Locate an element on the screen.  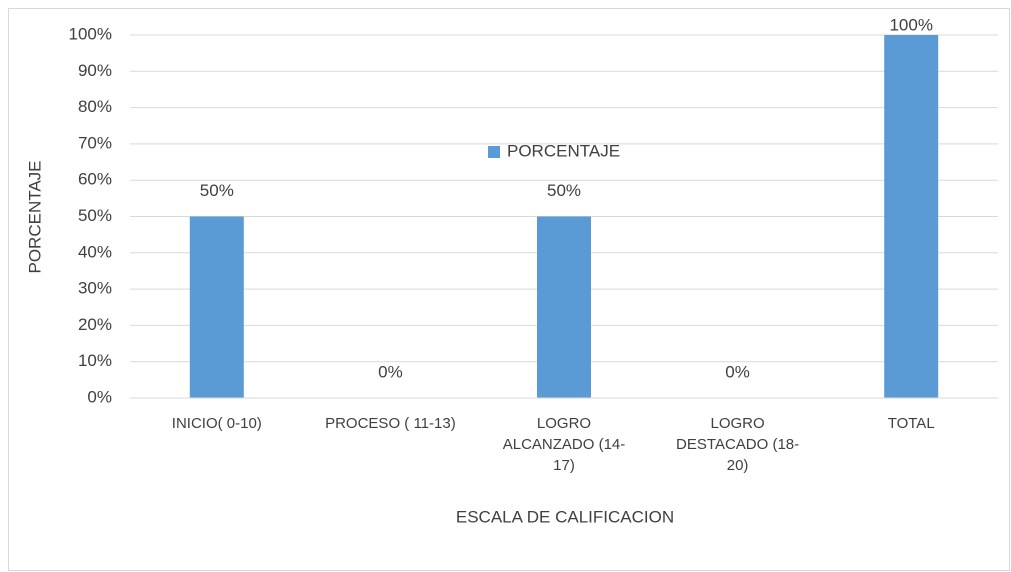
y-tick-label: 60% is located at coordinates (95, 179).